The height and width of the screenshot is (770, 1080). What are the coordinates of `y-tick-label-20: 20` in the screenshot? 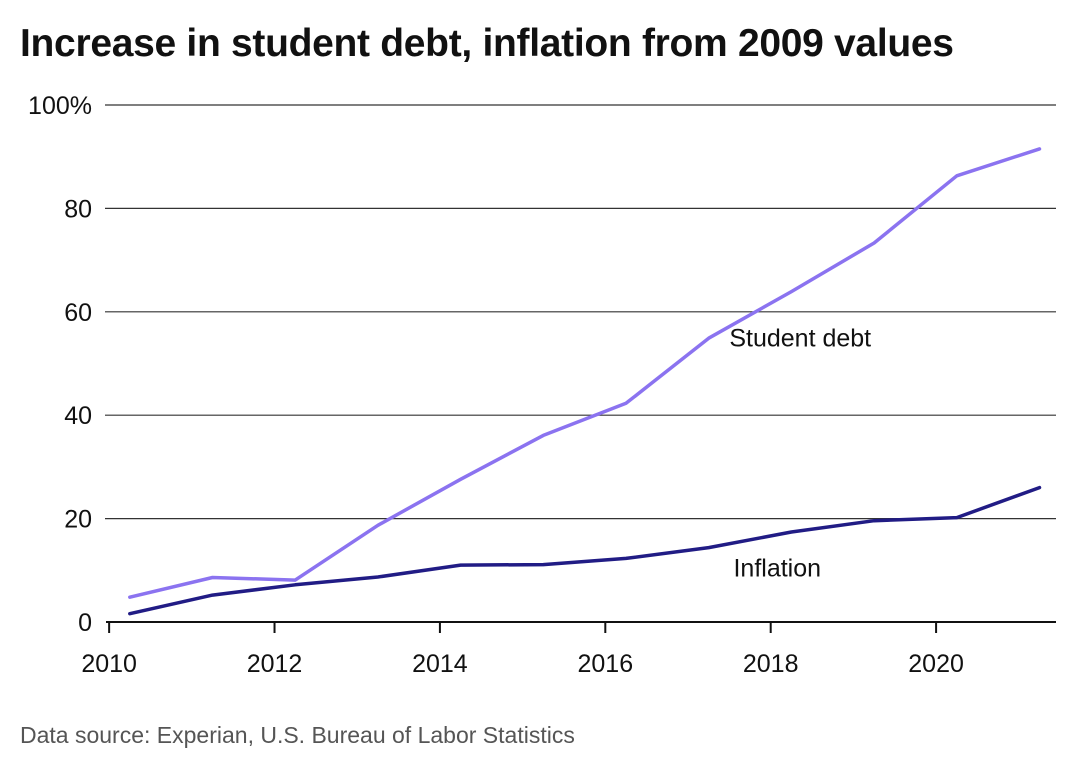 It's located at (78, 520).